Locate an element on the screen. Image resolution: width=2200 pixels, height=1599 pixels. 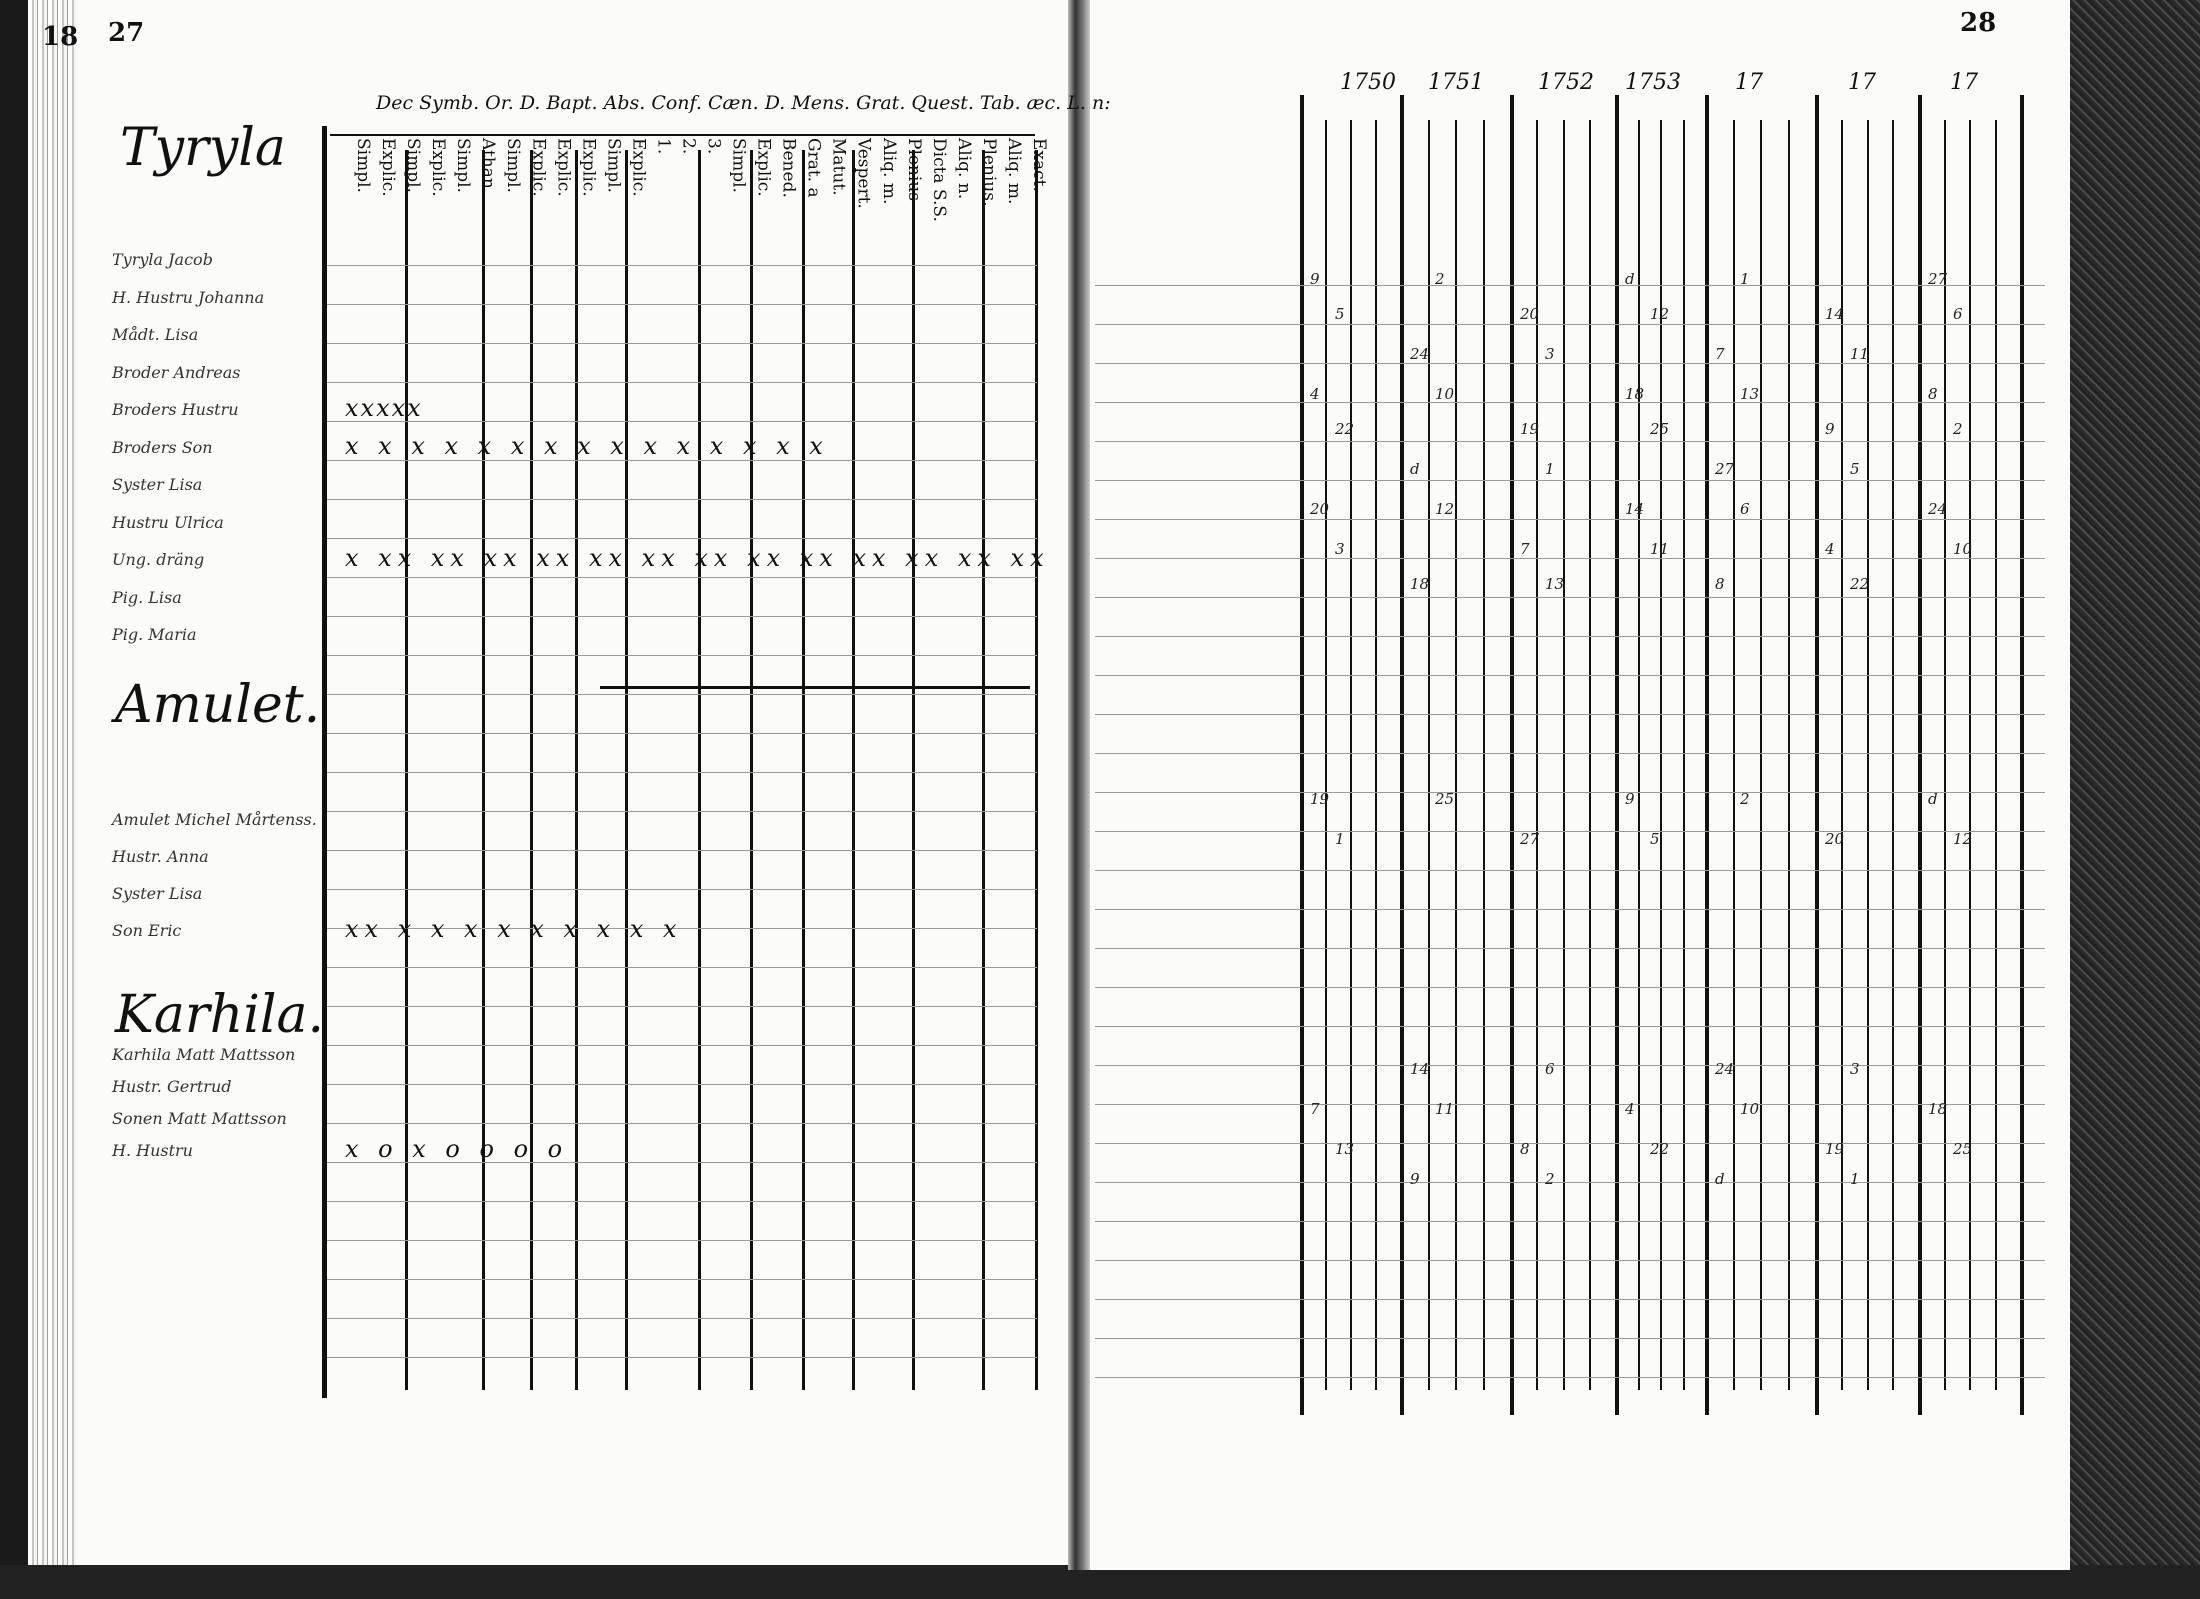
column-header: Athan. is located at coordinates (488, 166).